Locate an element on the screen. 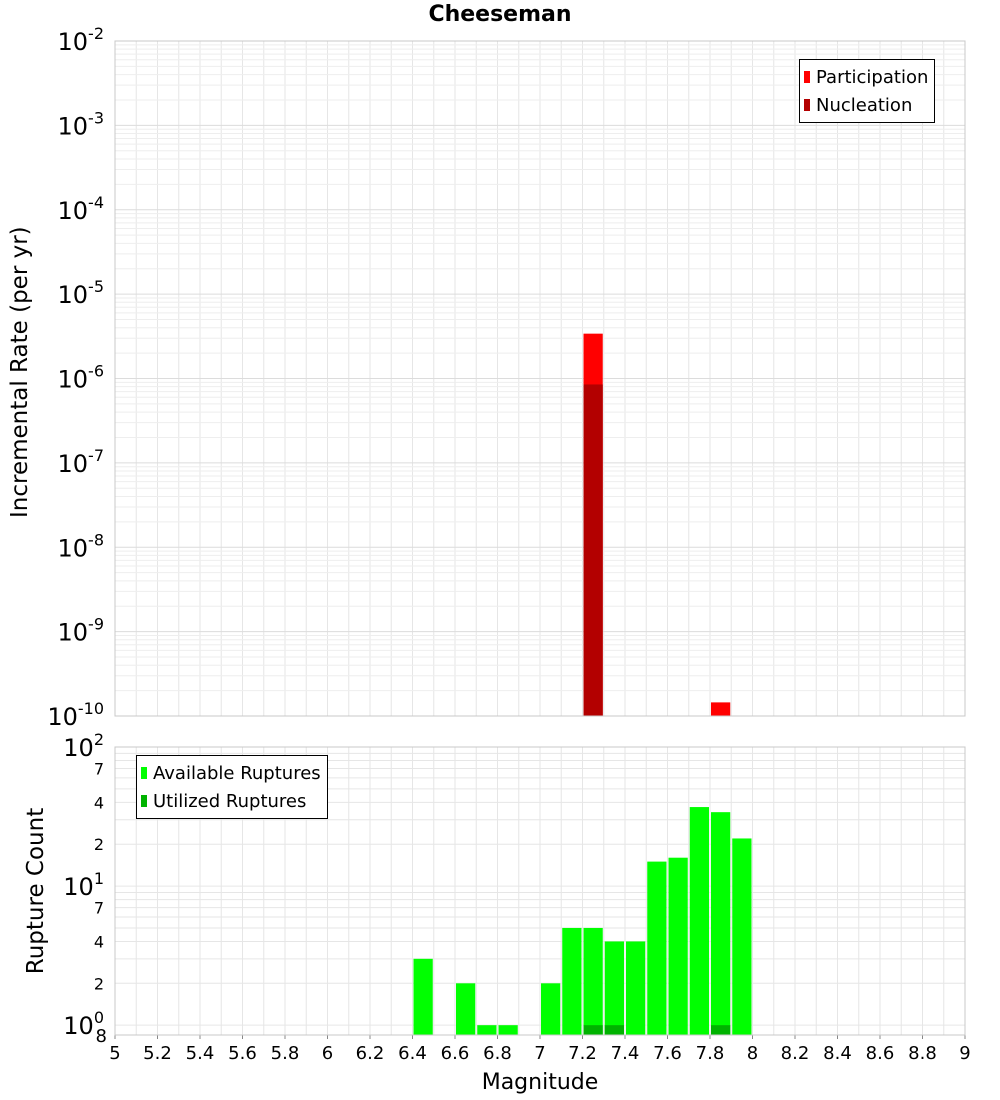 This screenshot has width=1000, height=1100. x-tick-label: 8 is located at coordinates (752, 1053).